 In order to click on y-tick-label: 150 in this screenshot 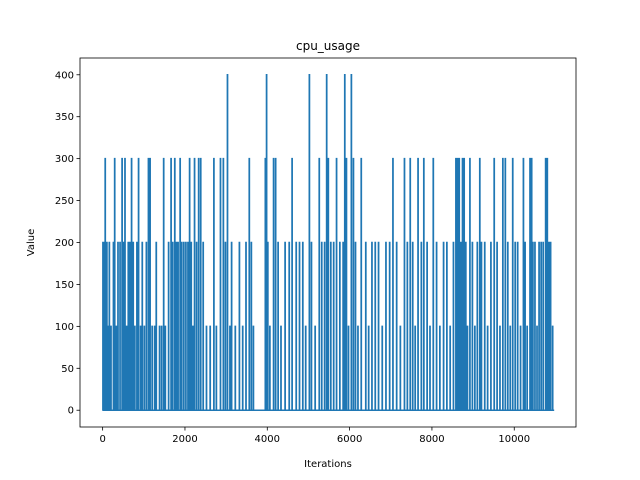, I will do `click(64, 285)`.